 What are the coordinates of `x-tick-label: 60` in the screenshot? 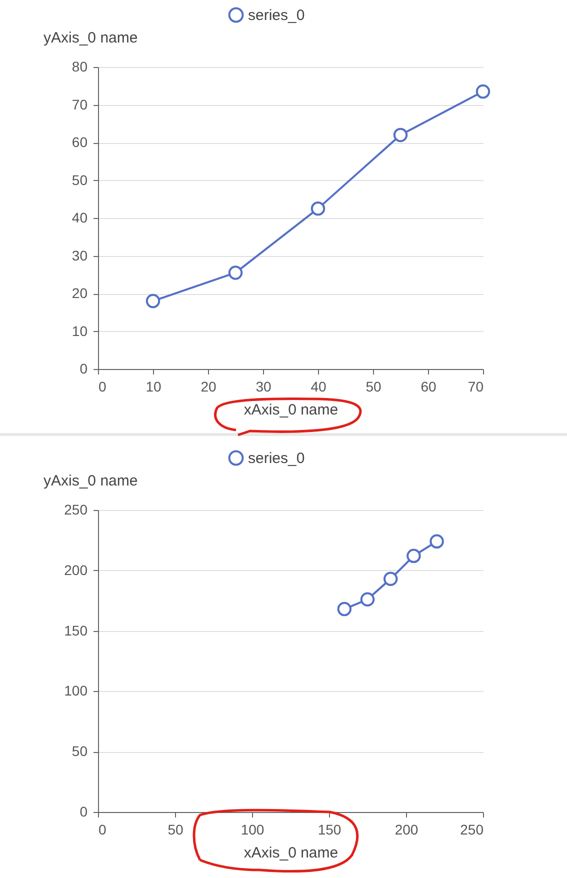 It's located at (428, 386).